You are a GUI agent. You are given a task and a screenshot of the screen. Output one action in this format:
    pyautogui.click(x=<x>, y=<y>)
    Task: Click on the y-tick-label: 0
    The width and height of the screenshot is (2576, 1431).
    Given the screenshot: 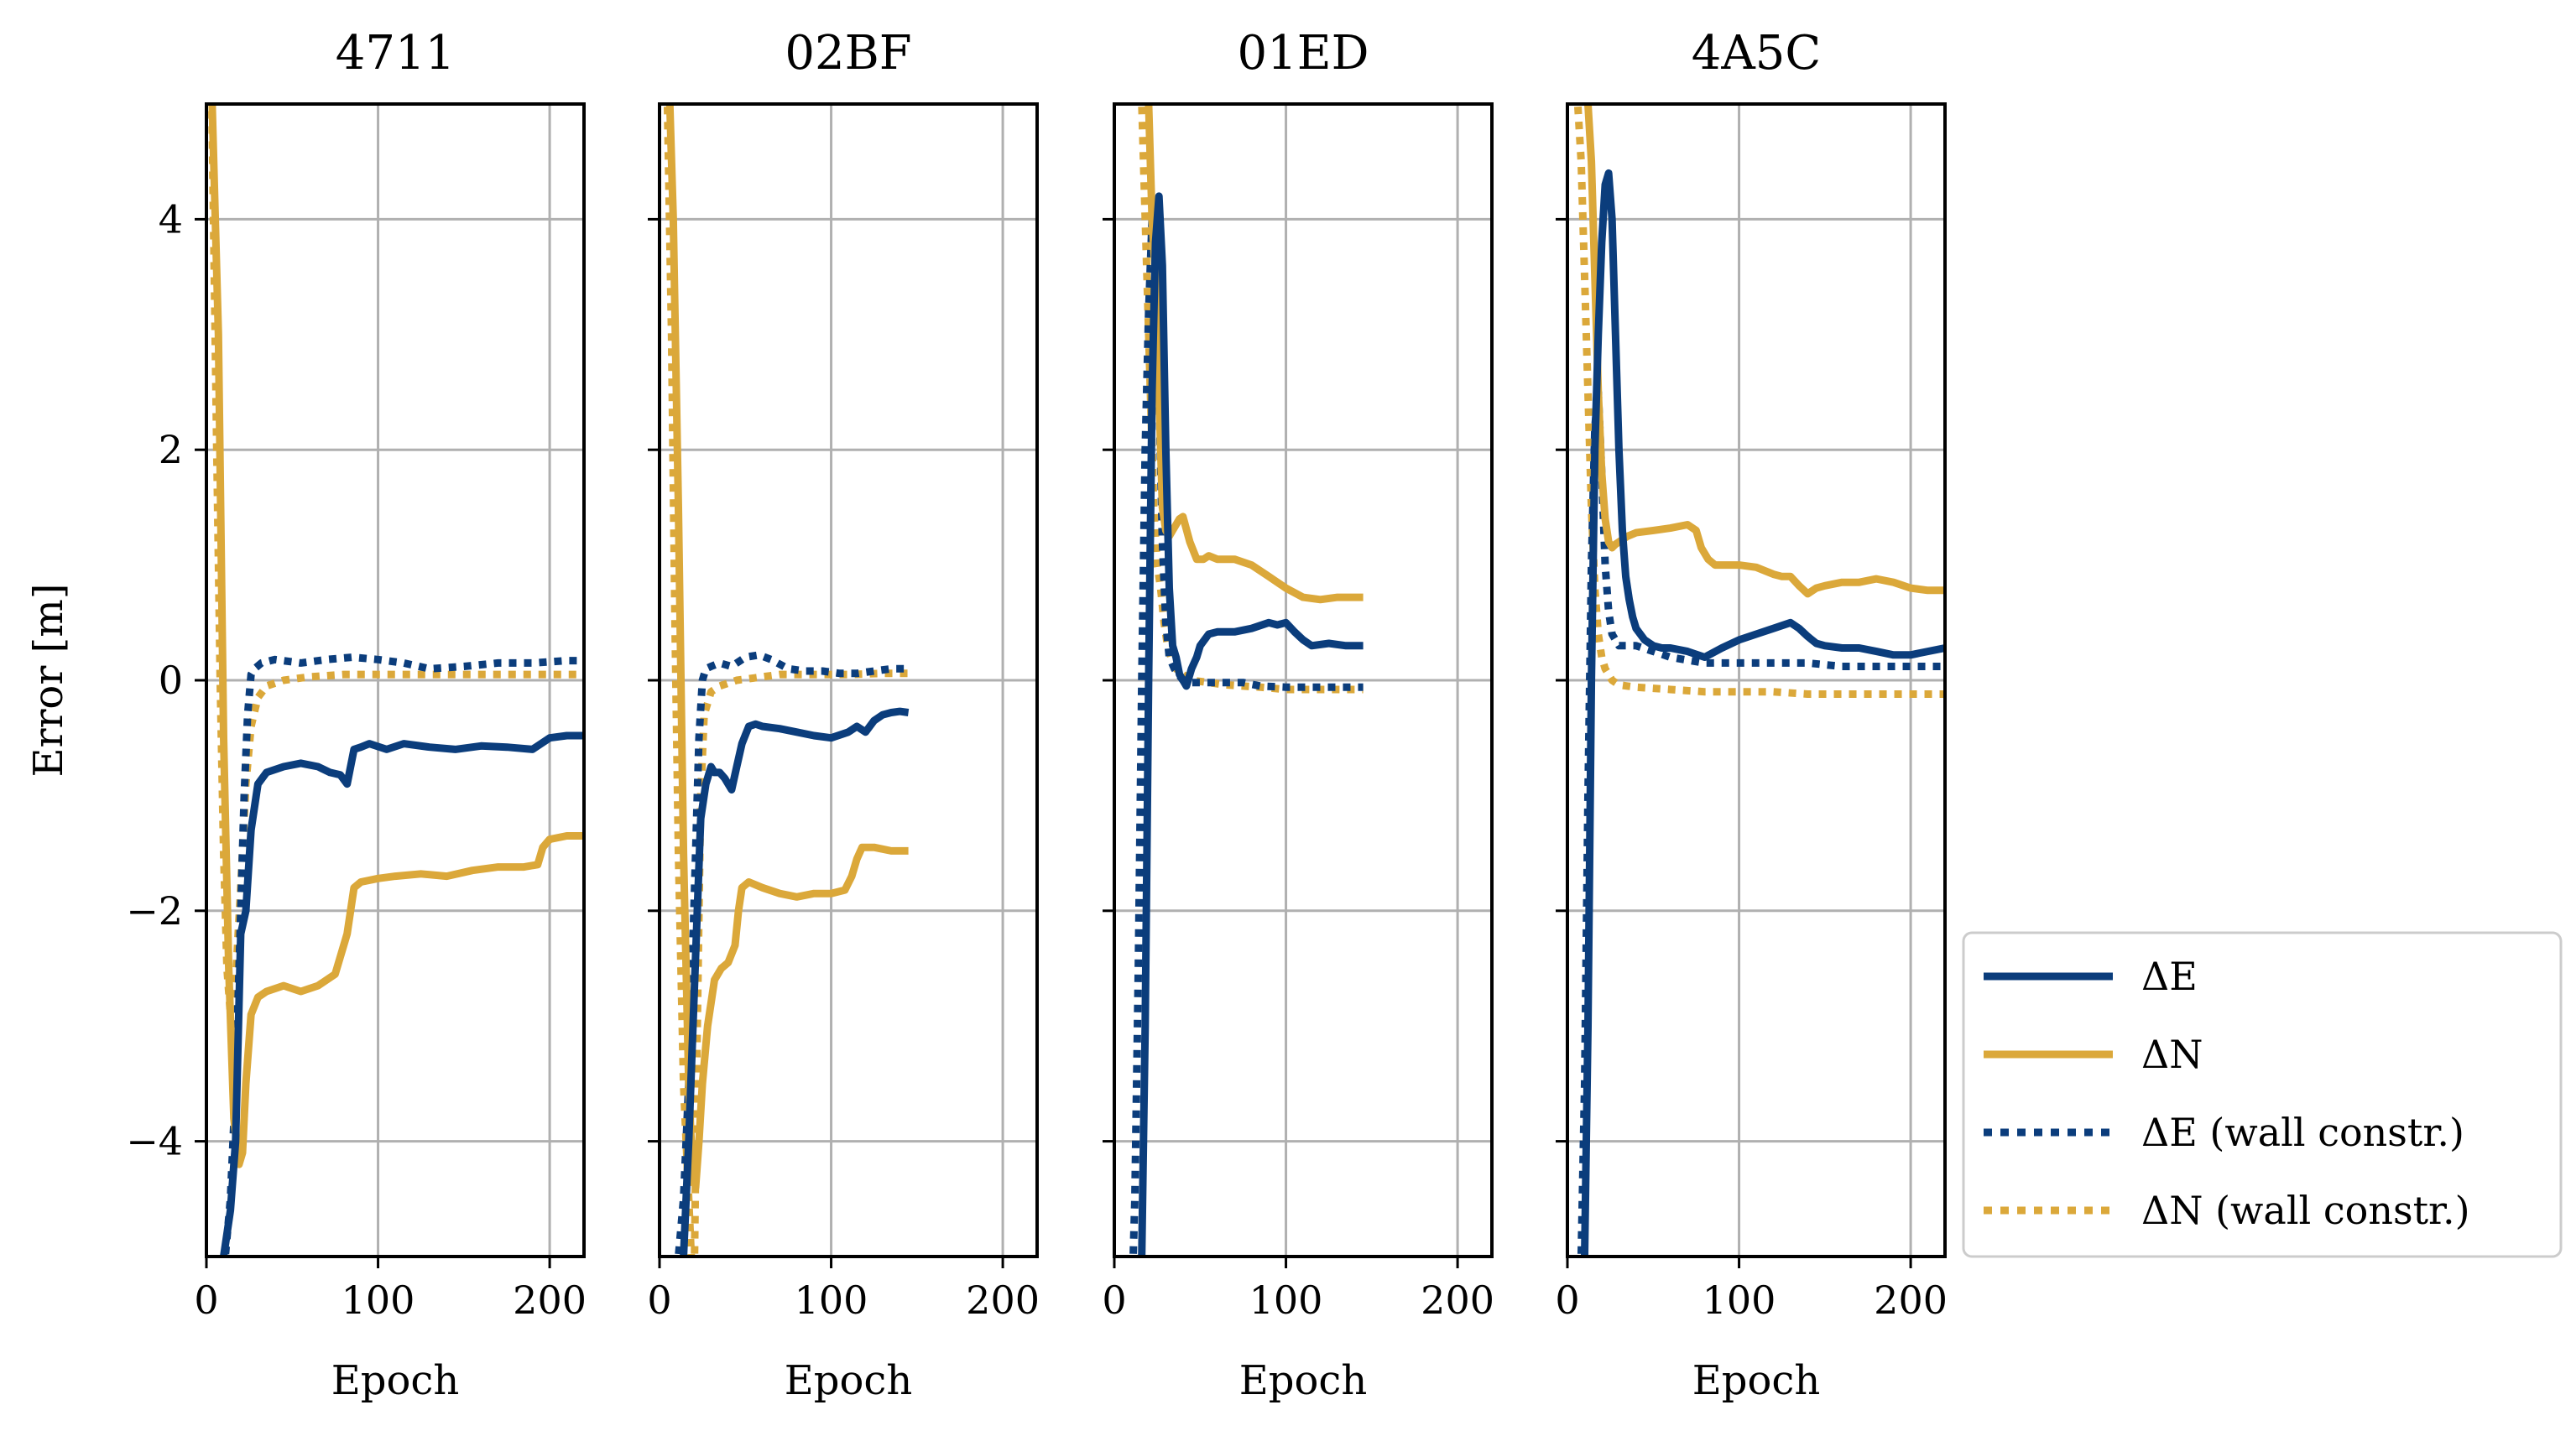 What is the action you would take?
    pyautogui.click(x=171, y=680)
    